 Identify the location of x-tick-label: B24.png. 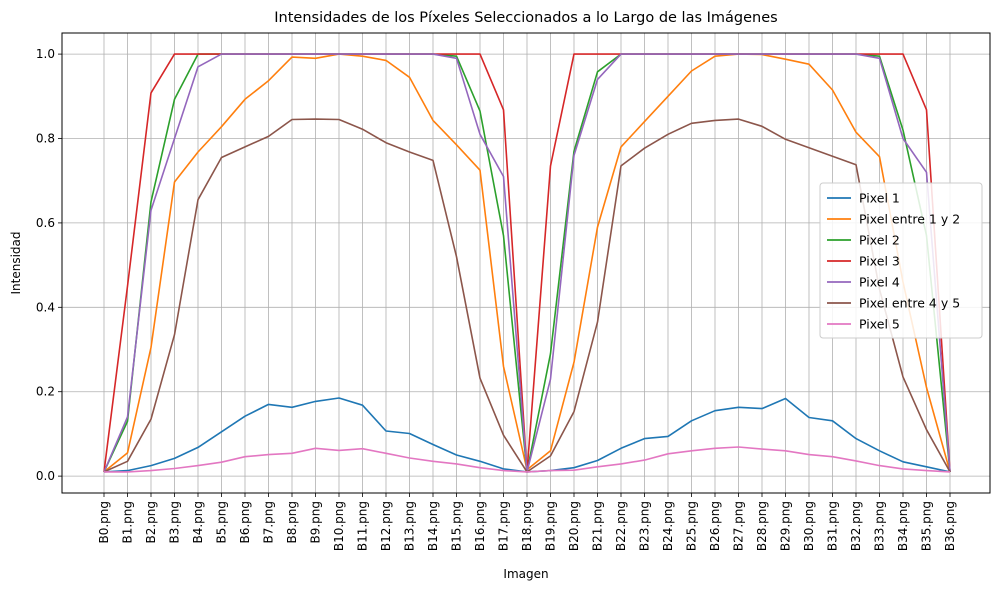
(668, 526).